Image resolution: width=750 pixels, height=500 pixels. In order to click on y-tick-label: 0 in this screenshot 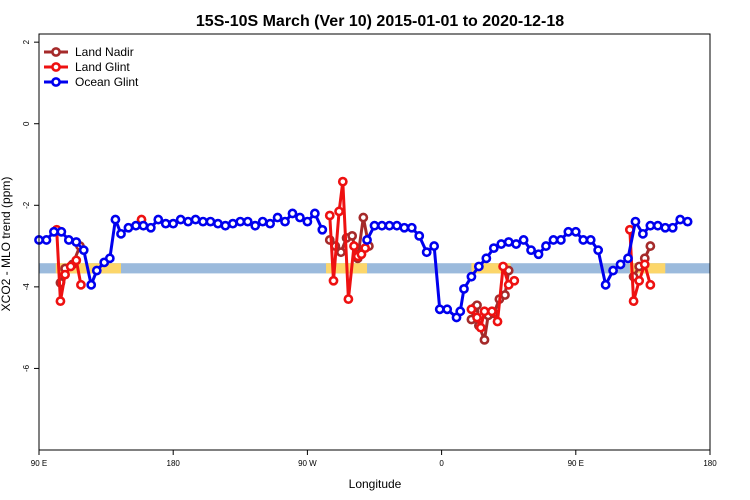, I will do `click(26, 123)`.